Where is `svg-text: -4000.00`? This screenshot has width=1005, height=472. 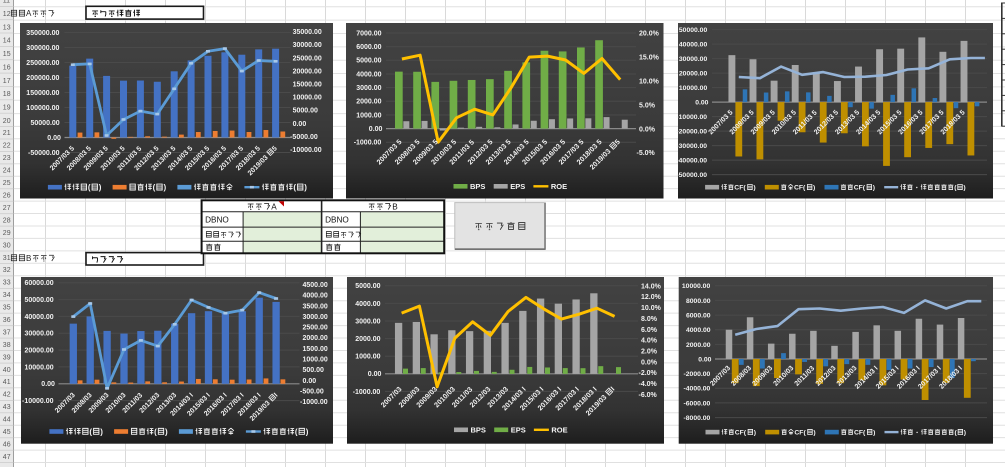 svg-text: -4000.00 is located at coordinates (697, 389).